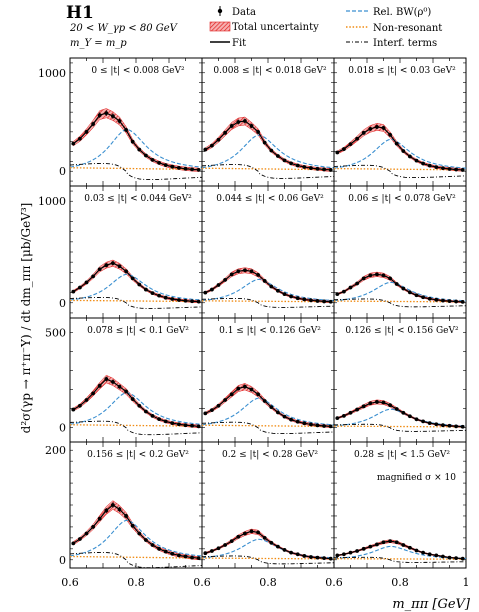 The height and width of the screenshot is (612, 479). Describe the element at coordinates (124, 28) in the screenshot. I see `kinematic-range-w: 20 < W_γp < 80 GeV` at that location.